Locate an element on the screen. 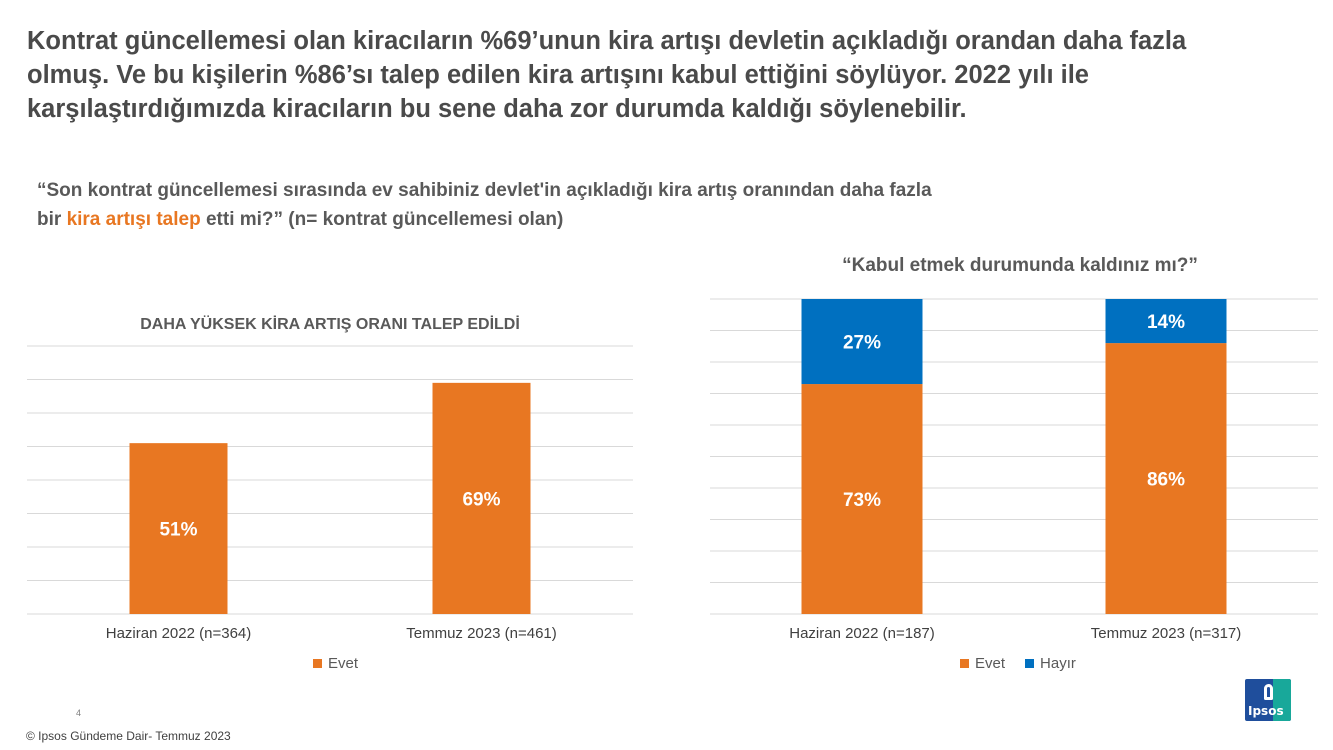 The width and height of the screenshot is (1333, 750). data-label: 27% is located at coordinates (862, 343).